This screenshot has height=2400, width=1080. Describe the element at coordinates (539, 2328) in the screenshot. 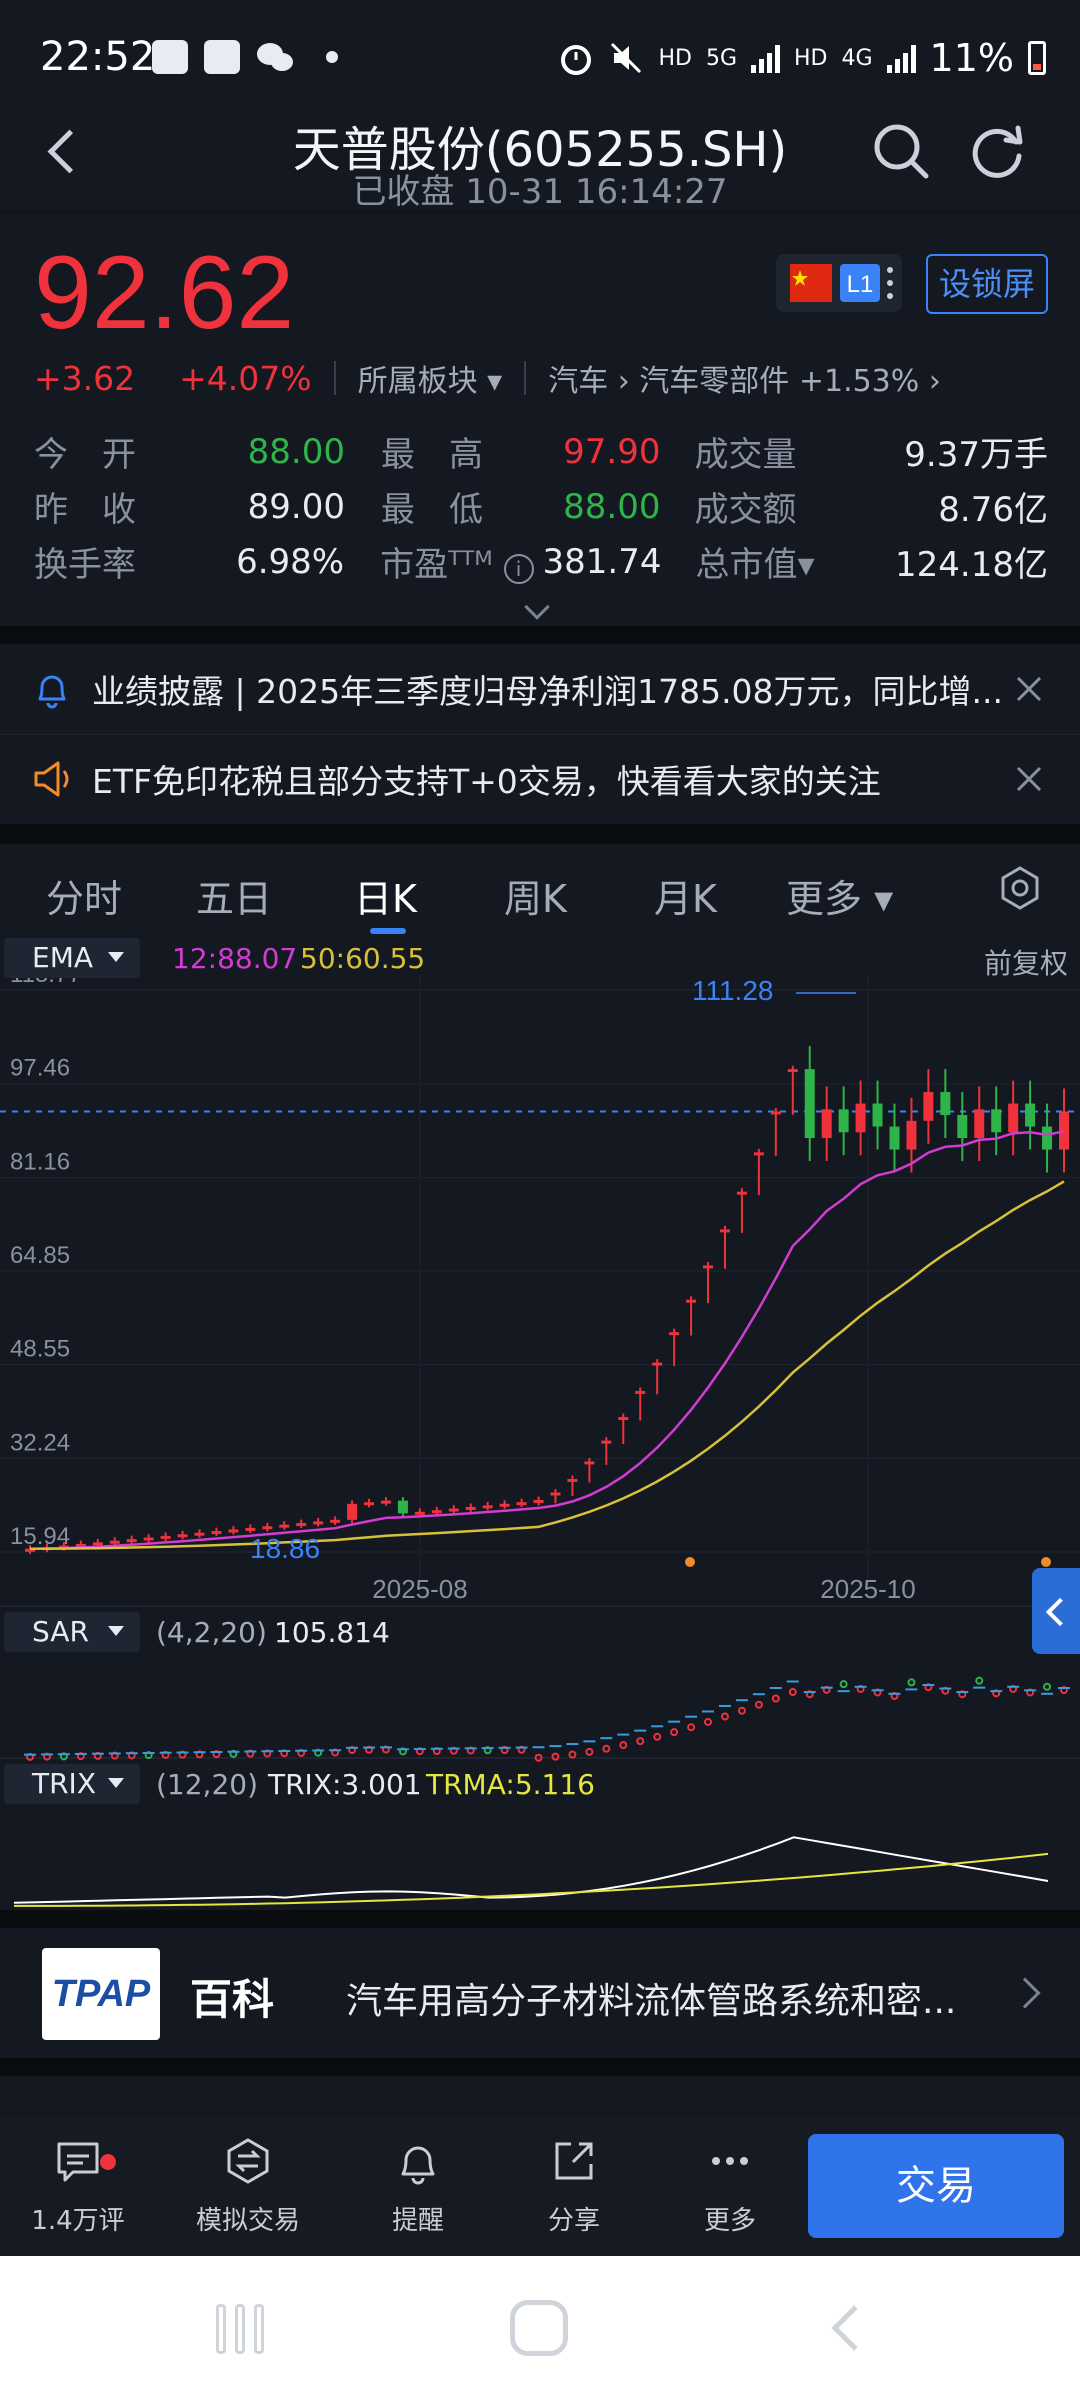

I see `home-button` at that location.